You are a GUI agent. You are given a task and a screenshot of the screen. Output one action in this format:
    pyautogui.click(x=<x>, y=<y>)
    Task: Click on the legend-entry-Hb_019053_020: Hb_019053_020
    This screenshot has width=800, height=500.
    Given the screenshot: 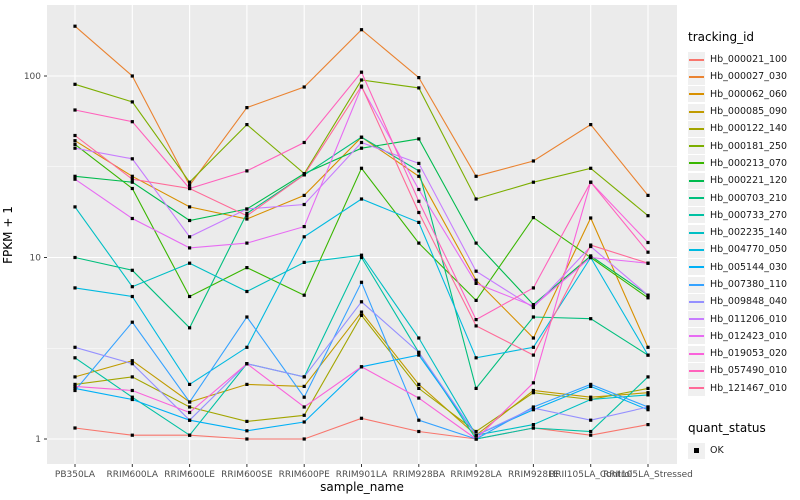 What is the action you would take?
    pyautogui.click(x=744, y=353)
    